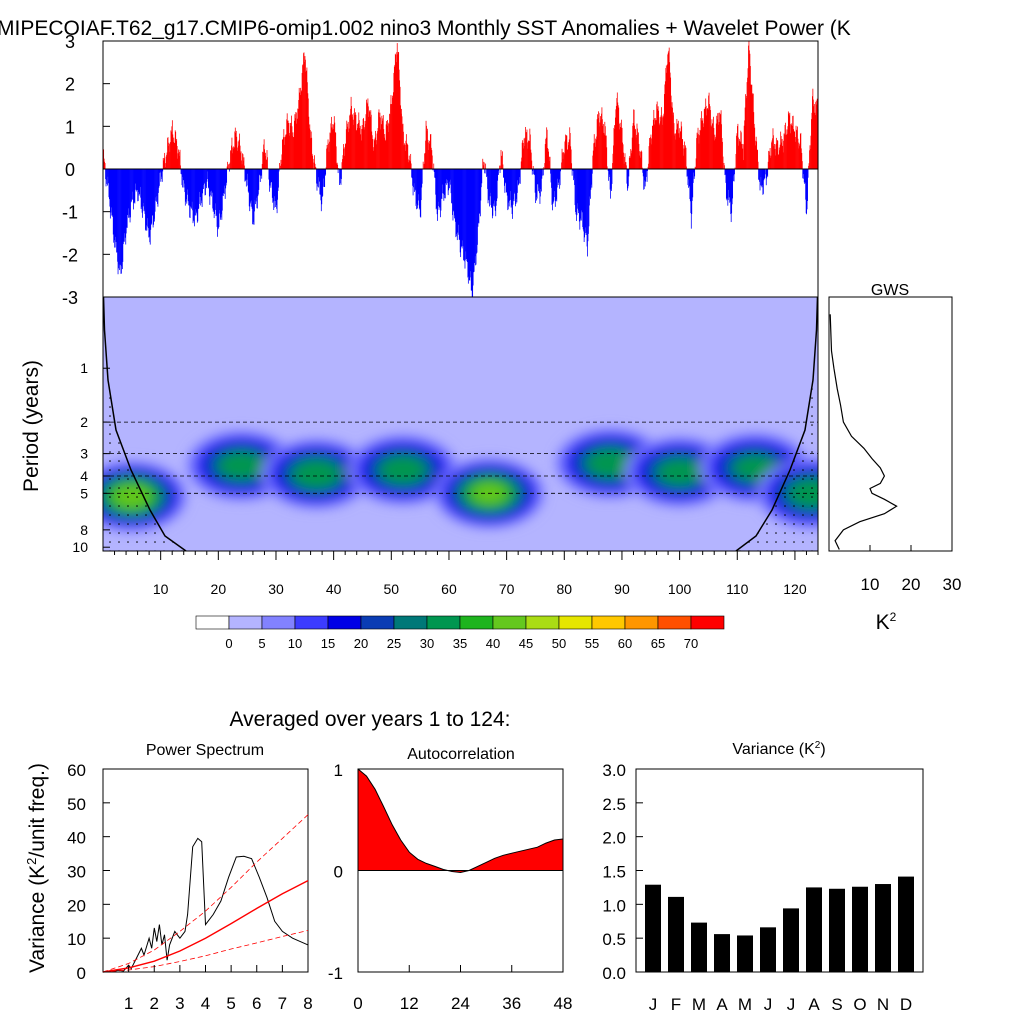 This screenshot has height=1024, width=1024. I want to click on gws-title: GWS, so click(890, 290).